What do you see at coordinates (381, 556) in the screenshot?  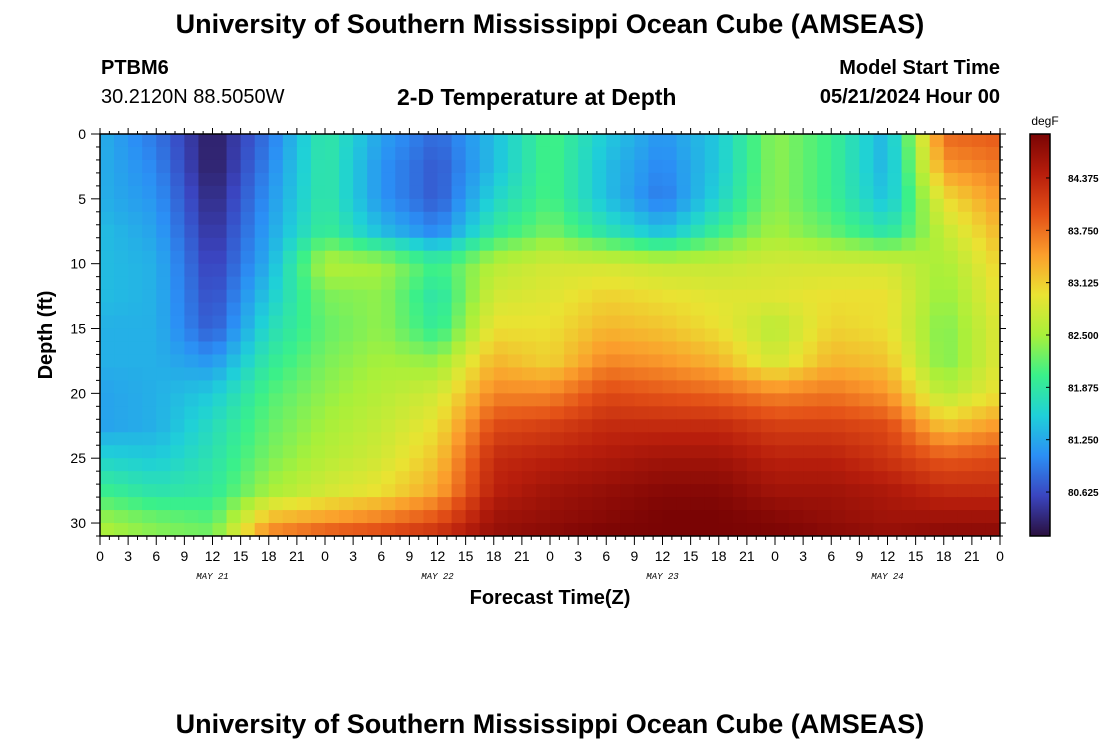 I see `x-tick-label: 6` at bounding box center [381, 556].